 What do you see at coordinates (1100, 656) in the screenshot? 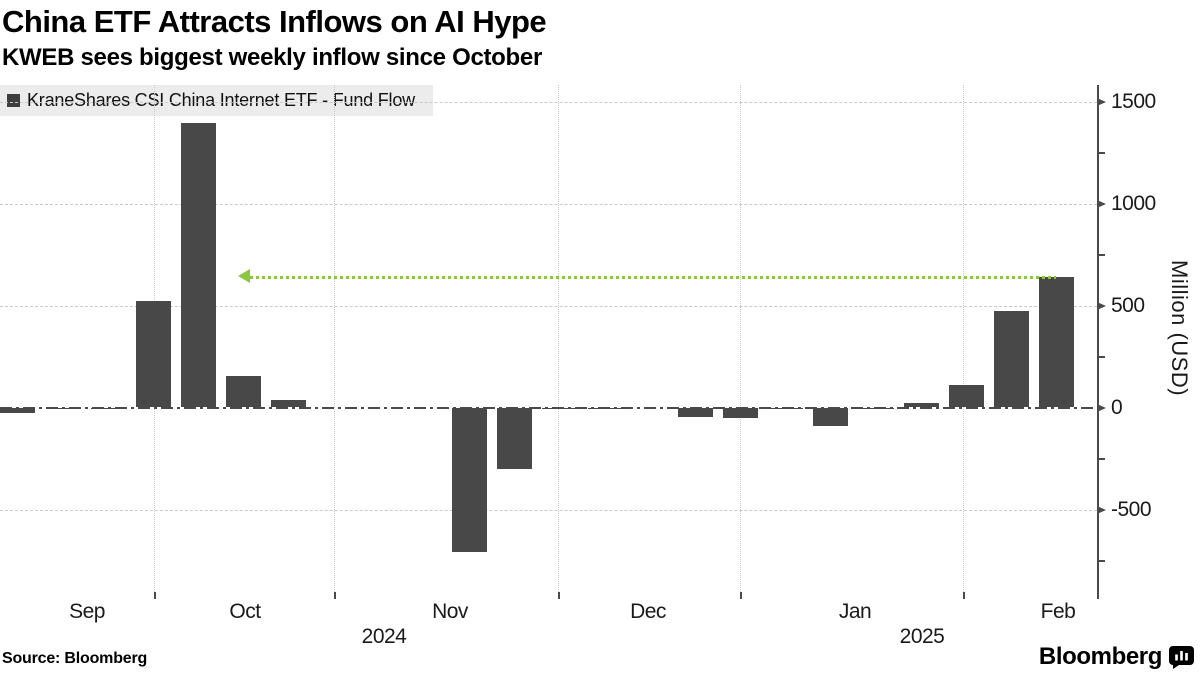
I see `bloomberg-logo-text: Bloomberg` at bounding box center [1100, 656].